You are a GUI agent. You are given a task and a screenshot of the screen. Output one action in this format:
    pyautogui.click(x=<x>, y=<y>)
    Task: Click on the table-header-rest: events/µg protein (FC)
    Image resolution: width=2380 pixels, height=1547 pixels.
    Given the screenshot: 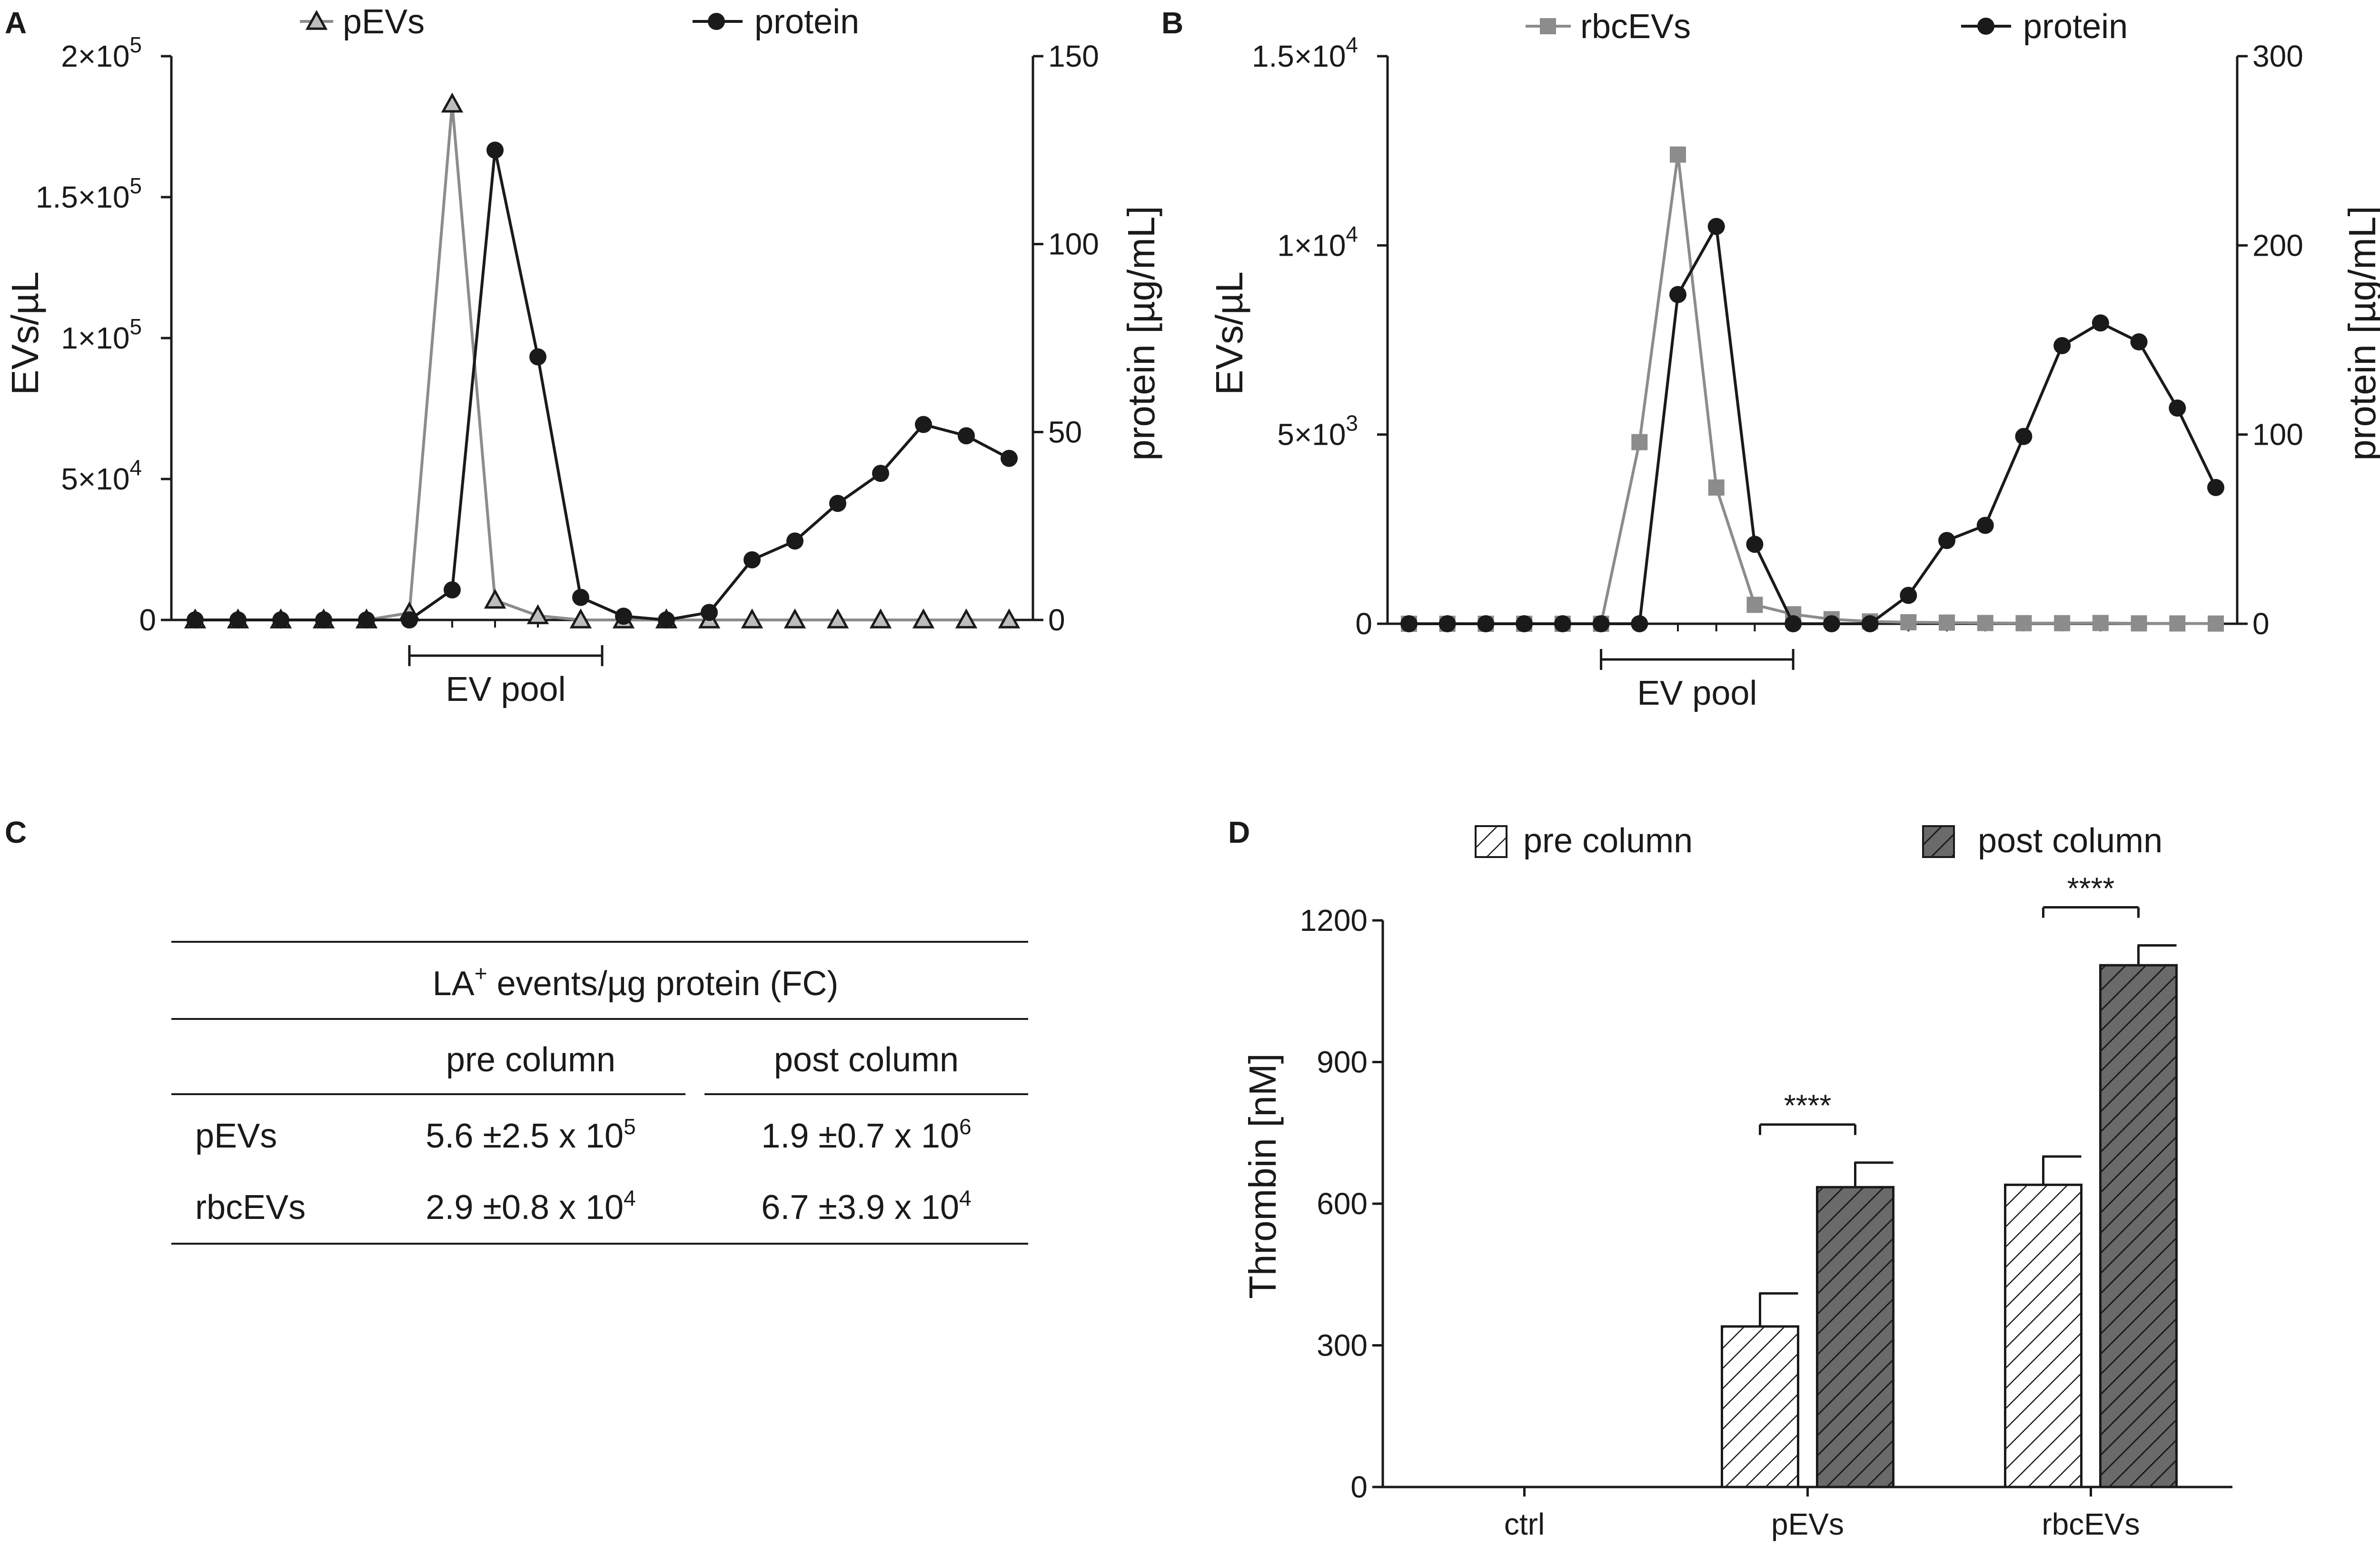 What is the action you would take?
    pyautogui.click(x=663, y=984)
    